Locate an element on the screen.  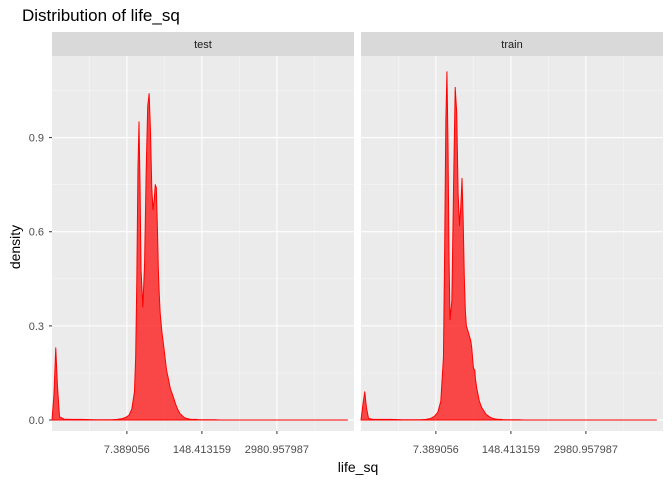
x-axis-title: life_sq is located at coordinates (358, 467).